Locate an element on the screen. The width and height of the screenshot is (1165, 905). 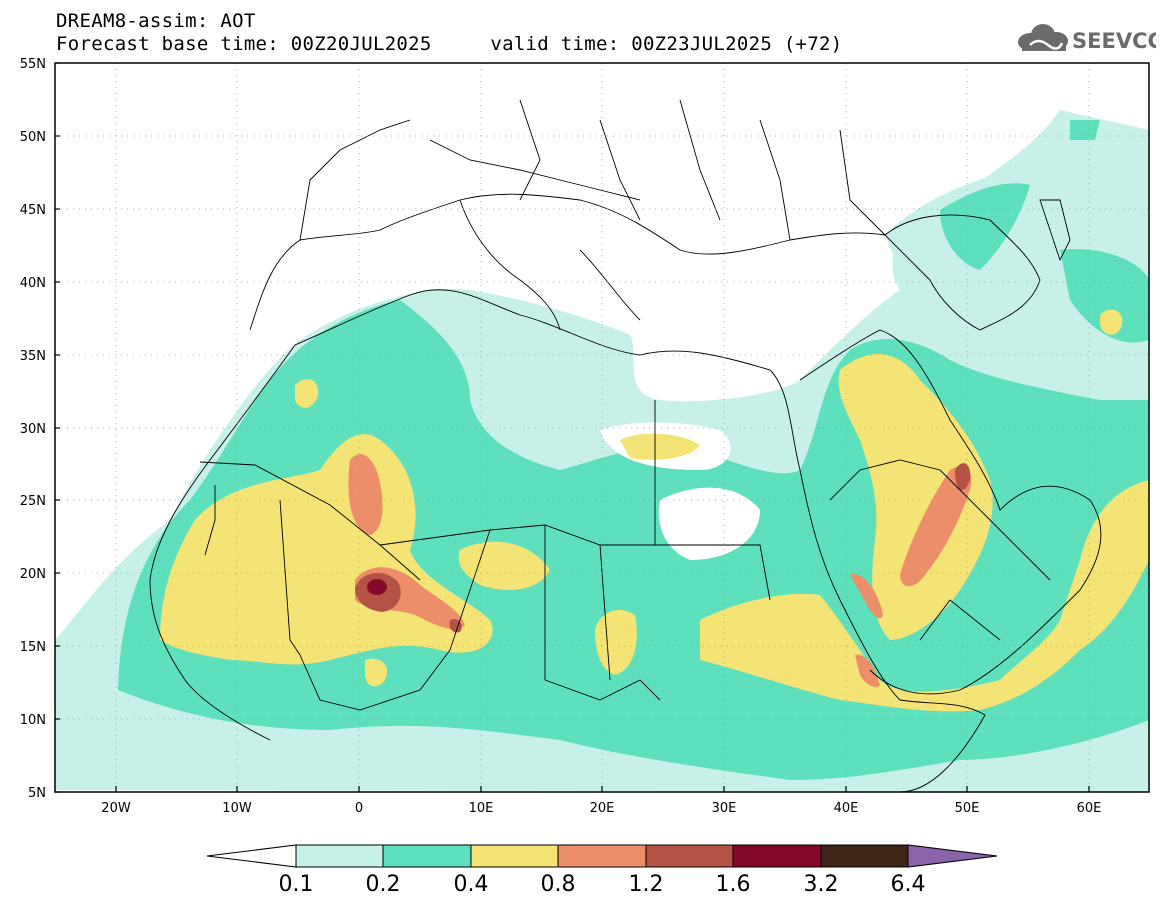
colorbar-swatch-0.4 is located at coordinates (514, 856).